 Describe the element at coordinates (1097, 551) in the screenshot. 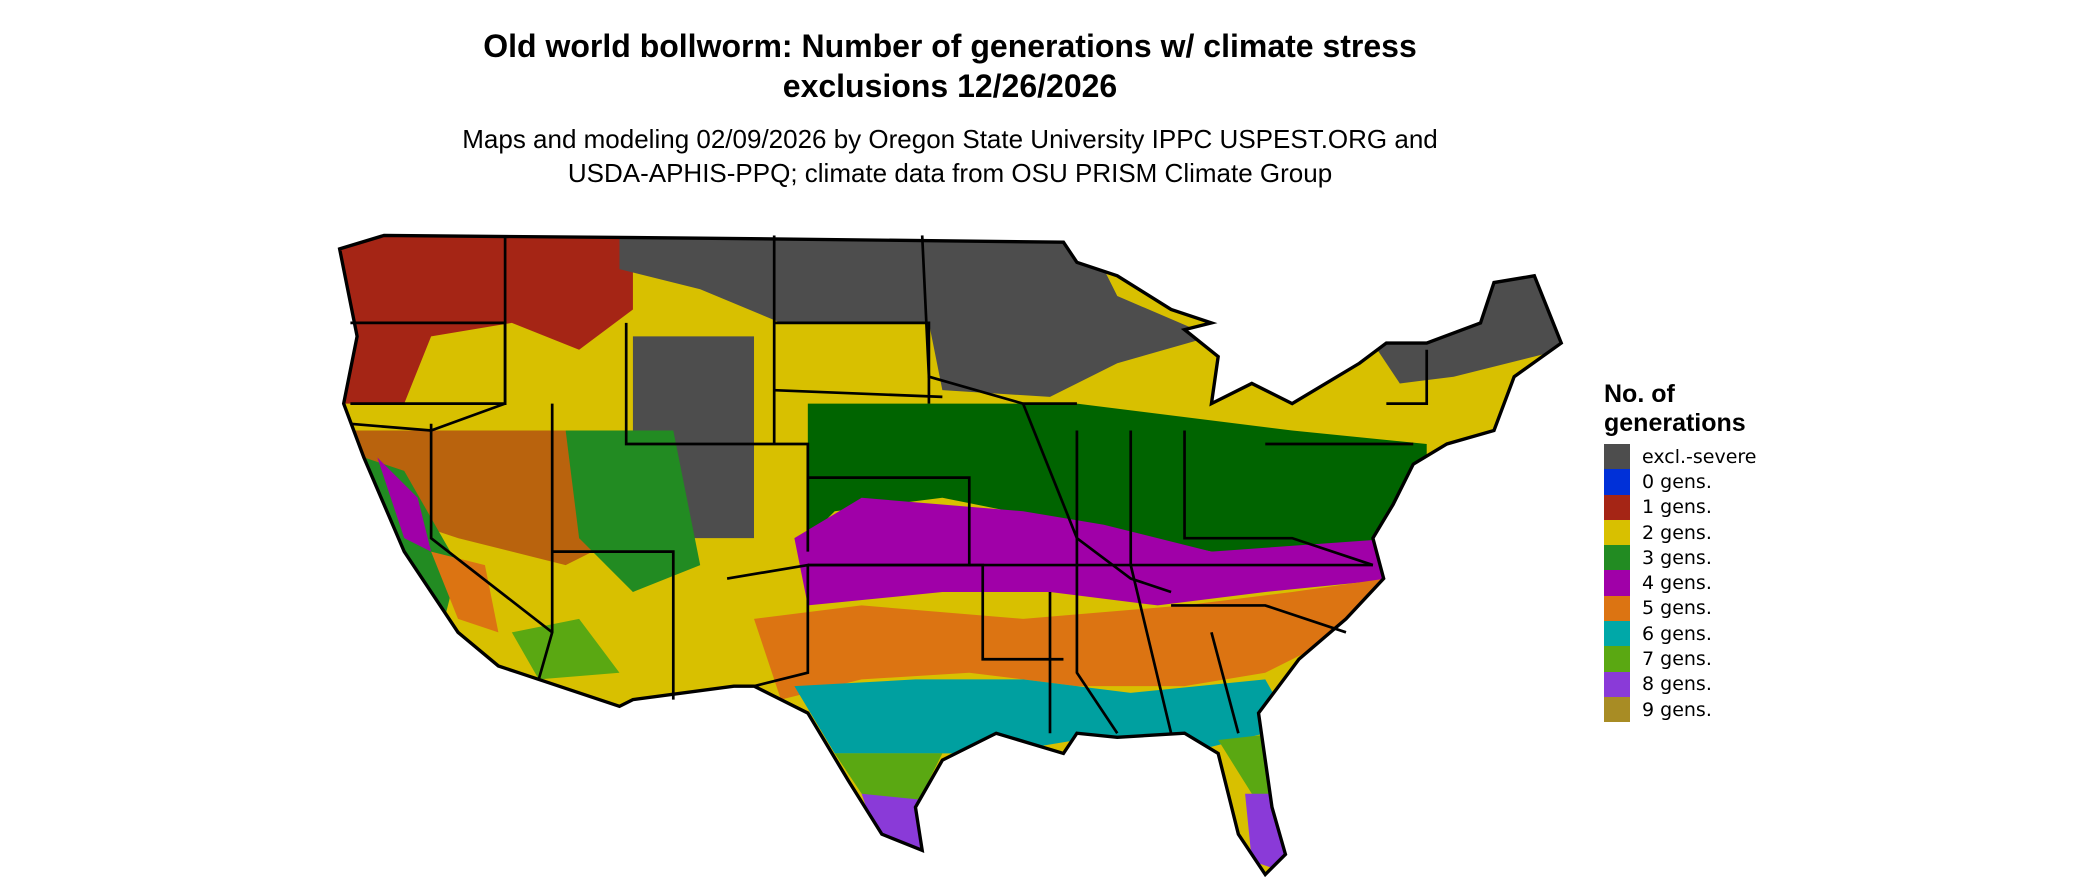

I see `region-4-gens` at that location.